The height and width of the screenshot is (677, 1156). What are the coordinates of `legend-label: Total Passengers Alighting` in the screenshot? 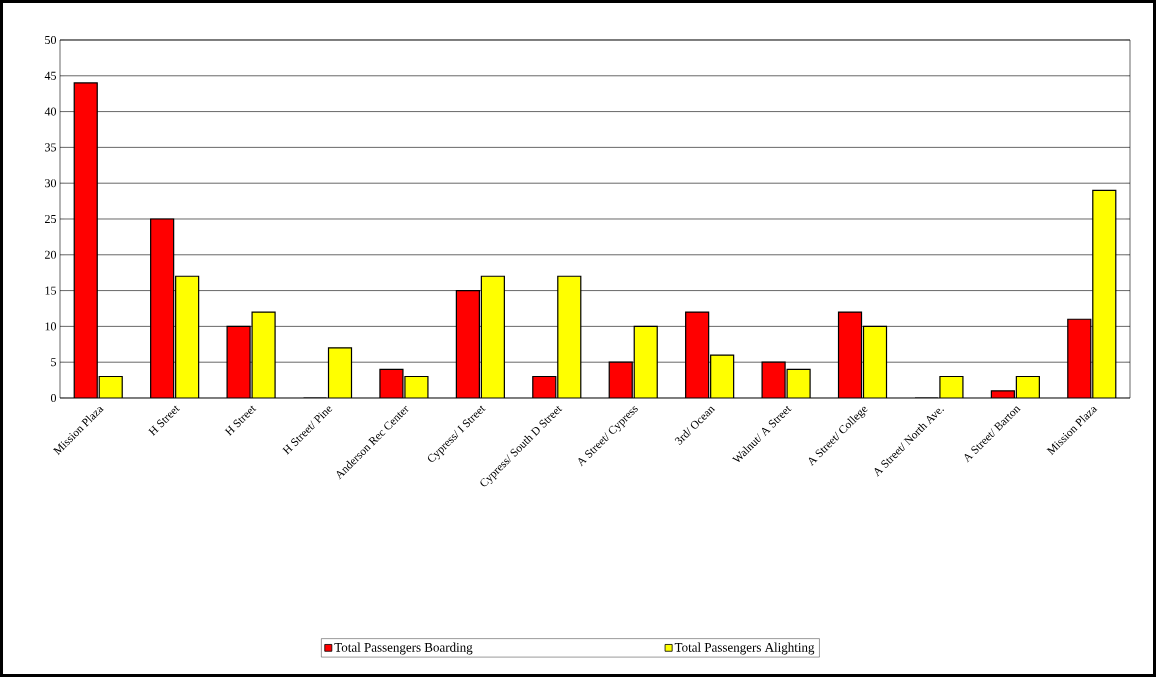 It's located at (744, 648).